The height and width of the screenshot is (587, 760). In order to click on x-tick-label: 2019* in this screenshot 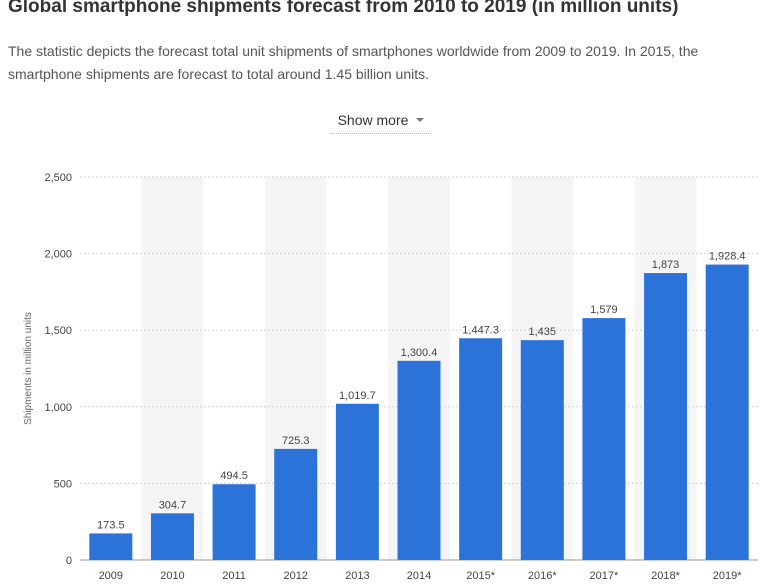, I will do `click(727, 576)`.